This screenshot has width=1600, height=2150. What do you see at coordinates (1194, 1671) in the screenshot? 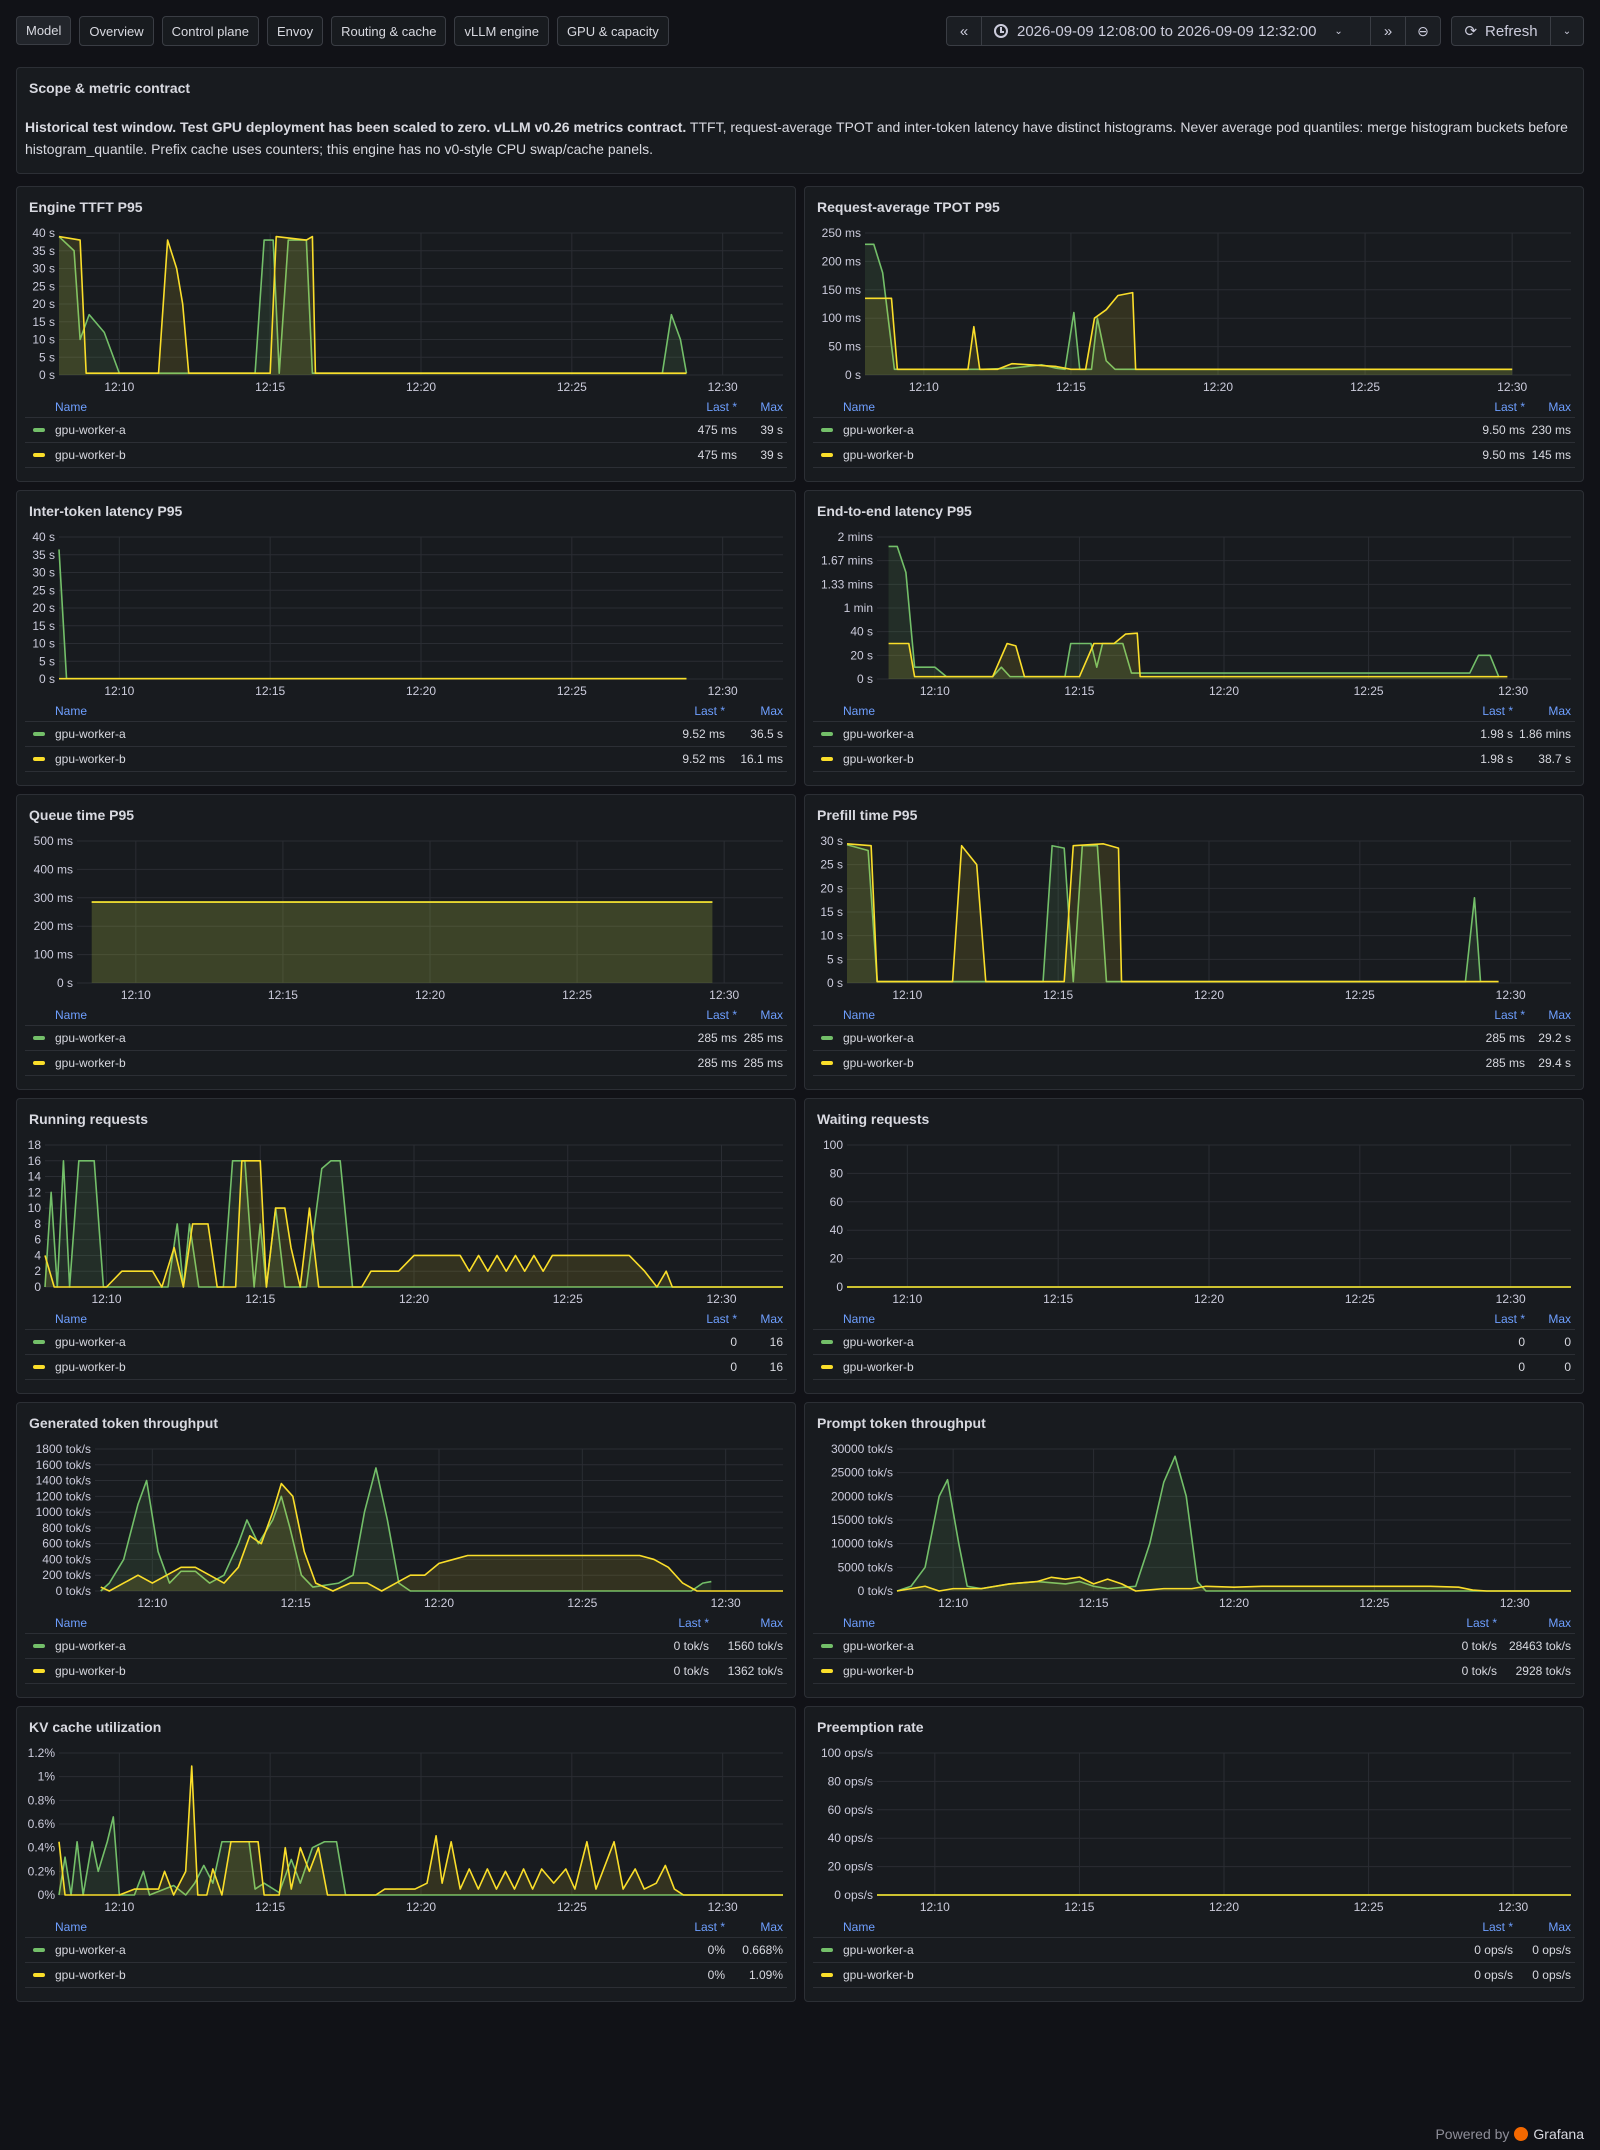
I see `legend-row: gpu-worker-b 0 tok/s 2928 tok/s` at bounding box center [1194, 1671].